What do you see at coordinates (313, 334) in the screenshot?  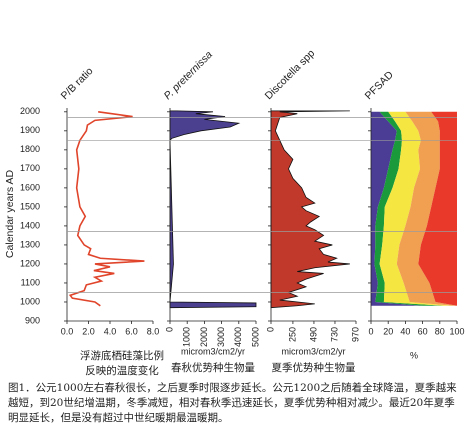 I see `x-tick-label: 490` at bounding box center [313, 334].